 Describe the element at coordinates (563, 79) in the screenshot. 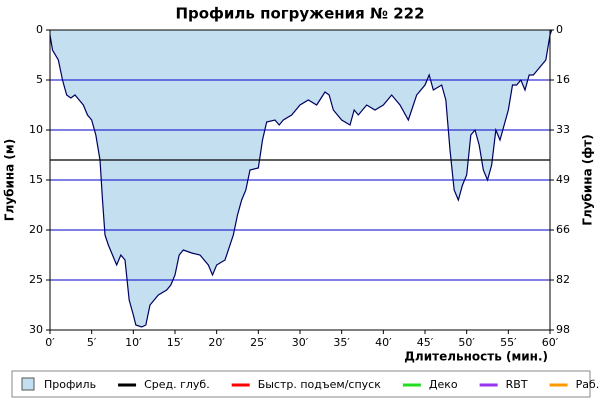

I see `y2-tick-label: 16` at that location.